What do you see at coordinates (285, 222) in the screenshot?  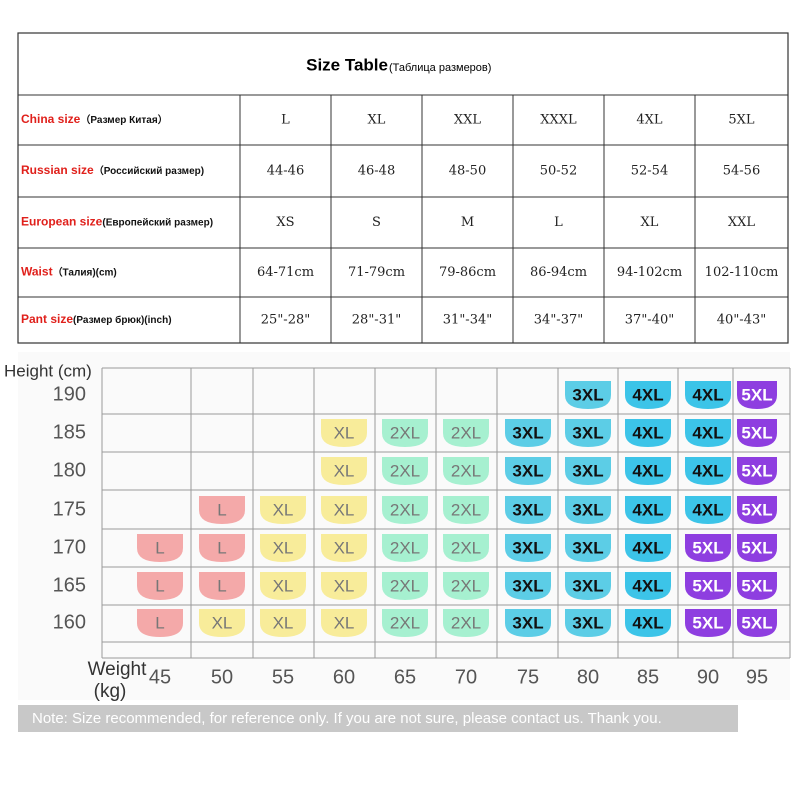 I see `table-cell: XS` at bounding box center [285, 222].